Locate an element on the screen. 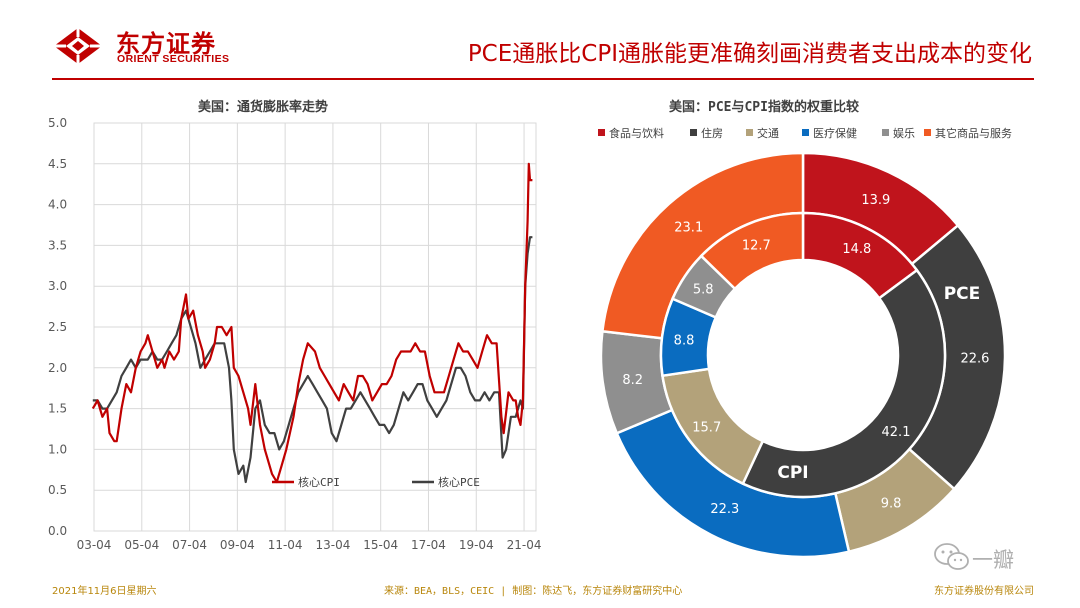 The width and height of the screenshot is (1080, 608). y-tick-label: 1.5 is located at coordinates (57, 409).